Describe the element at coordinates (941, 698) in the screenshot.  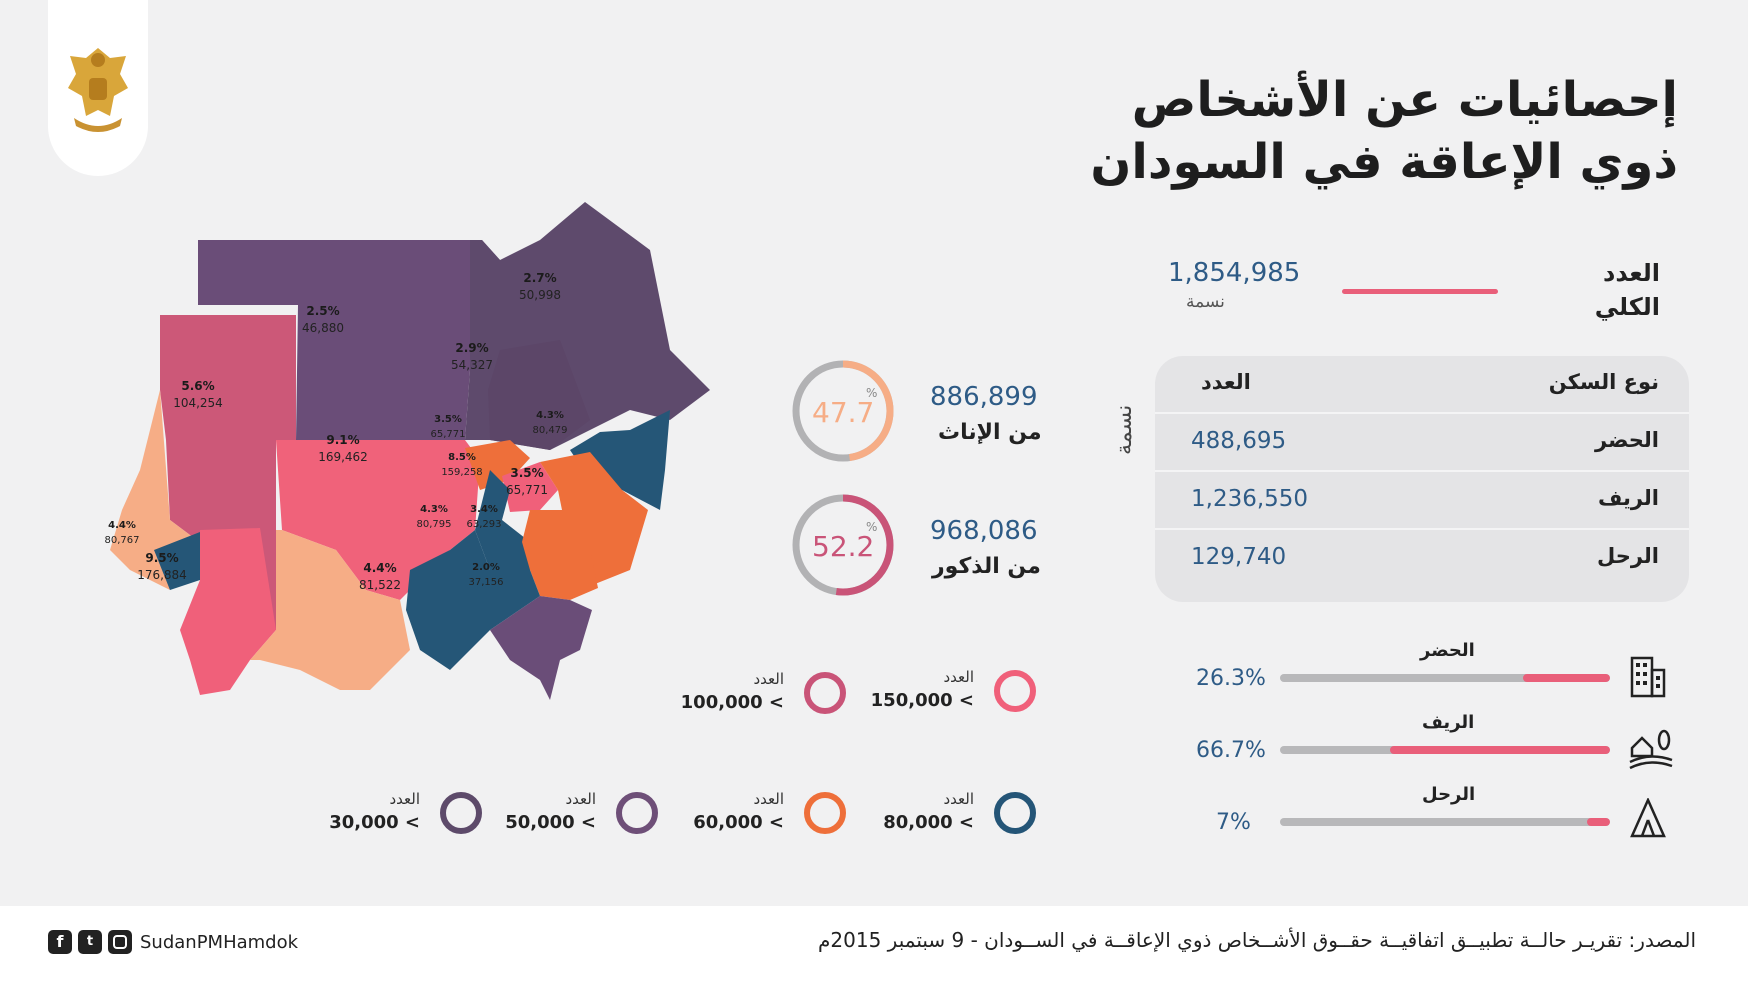
I see `legend-item: العدد 150,000 <` at that location.